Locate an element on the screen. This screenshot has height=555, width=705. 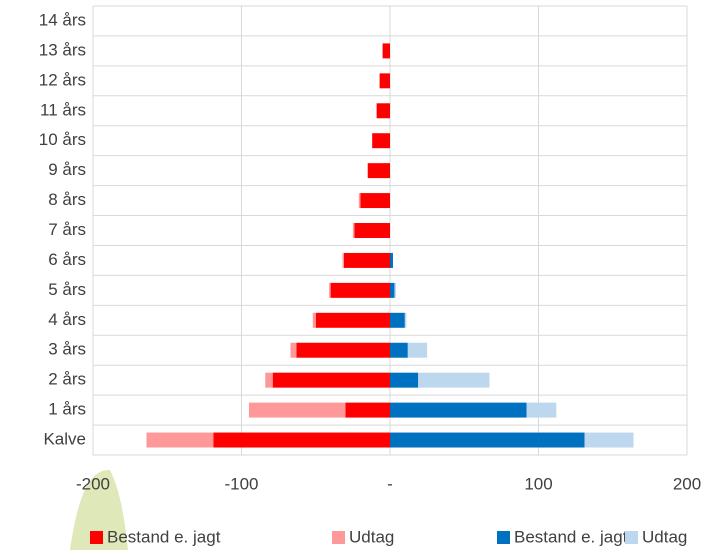
y-tick-label: 1 års is located at coordinates (67, 409).